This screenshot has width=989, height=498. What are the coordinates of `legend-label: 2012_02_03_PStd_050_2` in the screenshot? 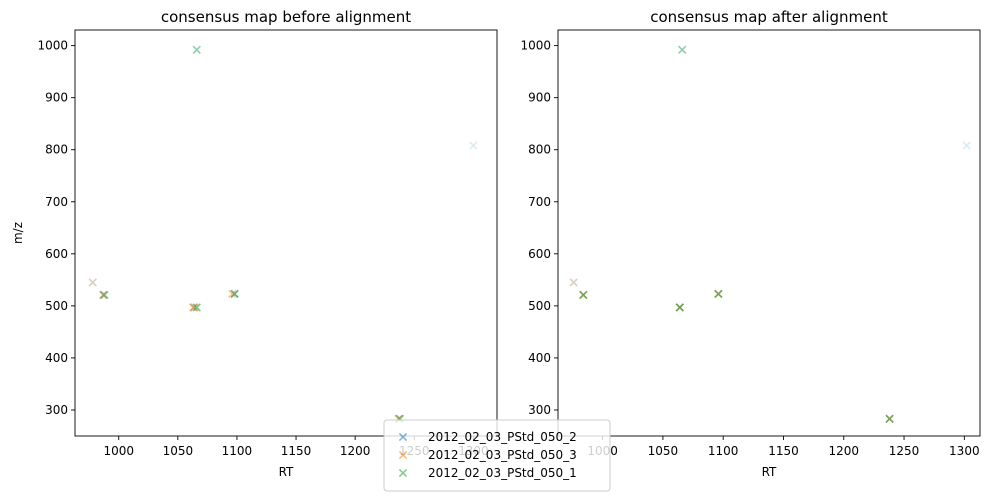 It's located at (502, 437).